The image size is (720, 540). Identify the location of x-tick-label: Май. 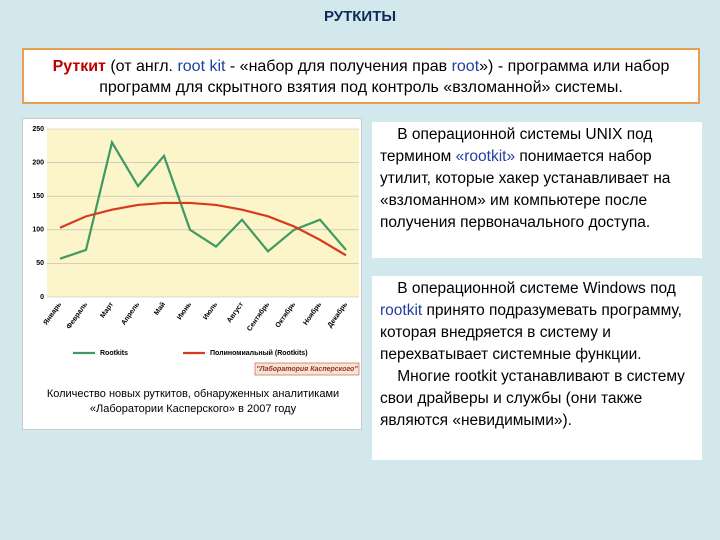
(159, 309).